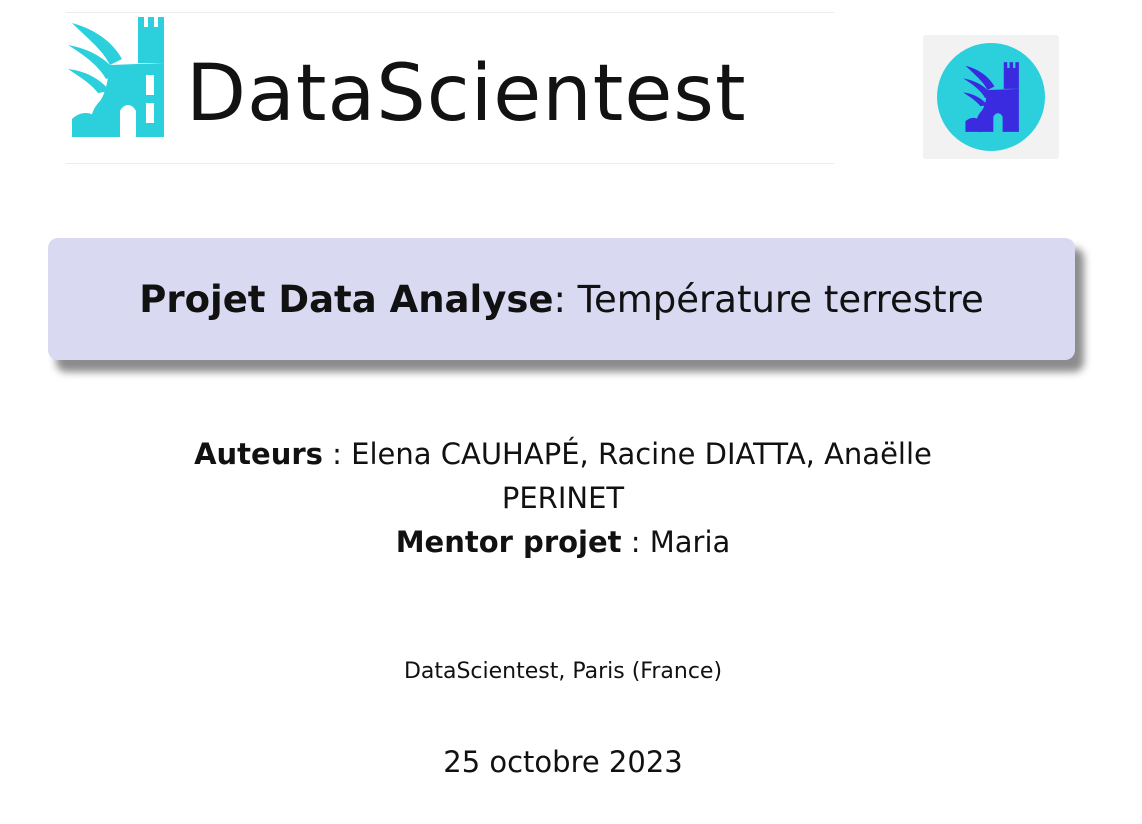 Image resolution: width=1142 pixels, height=824 pixels. Describe the element at coordinates (258, 454) in the screenshot. I see `authors-label: Auteurs` at that location.